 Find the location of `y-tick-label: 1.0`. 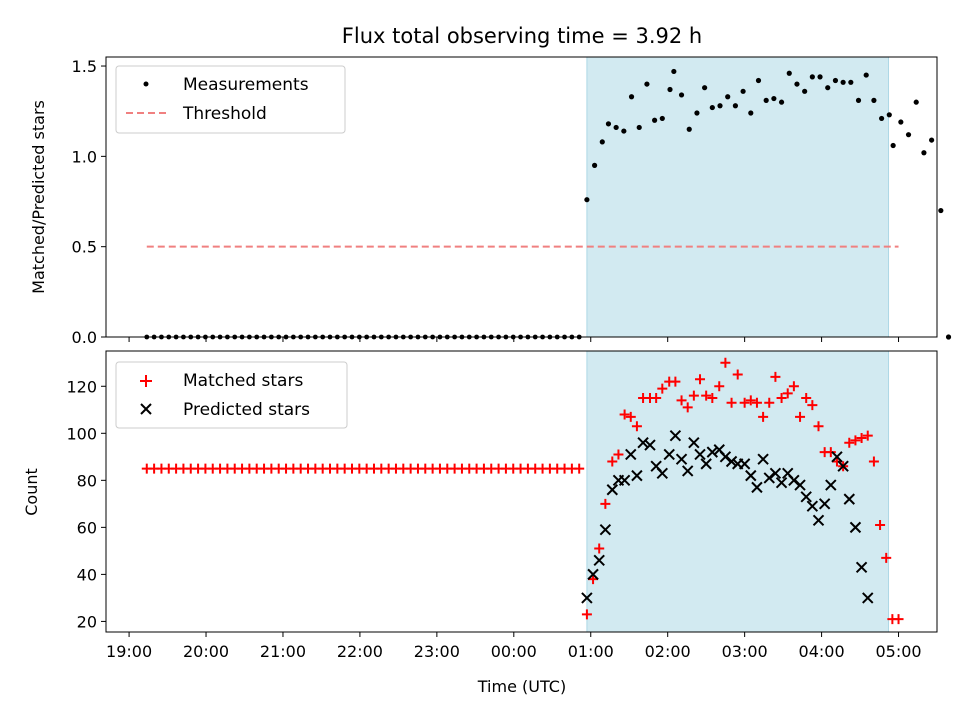

y-tick-label: 1.0 is located at coordinates (84, 156).